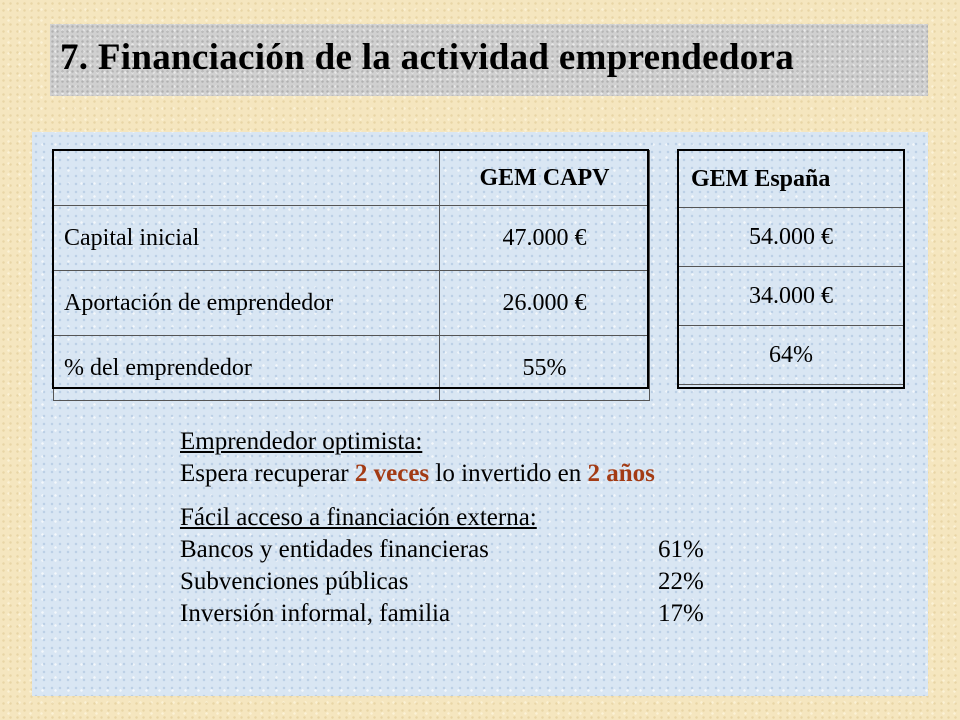  Describe the element at coordinates (508, 473) in the screenshot. I see `optimista-text-part: lo invertido en` at that location.